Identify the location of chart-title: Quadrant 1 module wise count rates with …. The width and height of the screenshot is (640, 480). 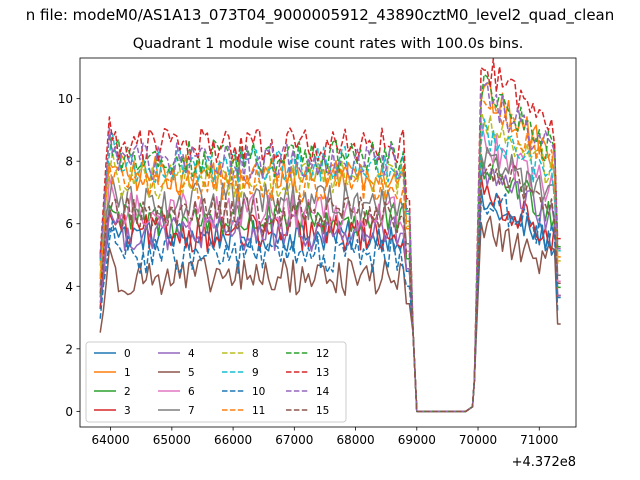
(328, 44).